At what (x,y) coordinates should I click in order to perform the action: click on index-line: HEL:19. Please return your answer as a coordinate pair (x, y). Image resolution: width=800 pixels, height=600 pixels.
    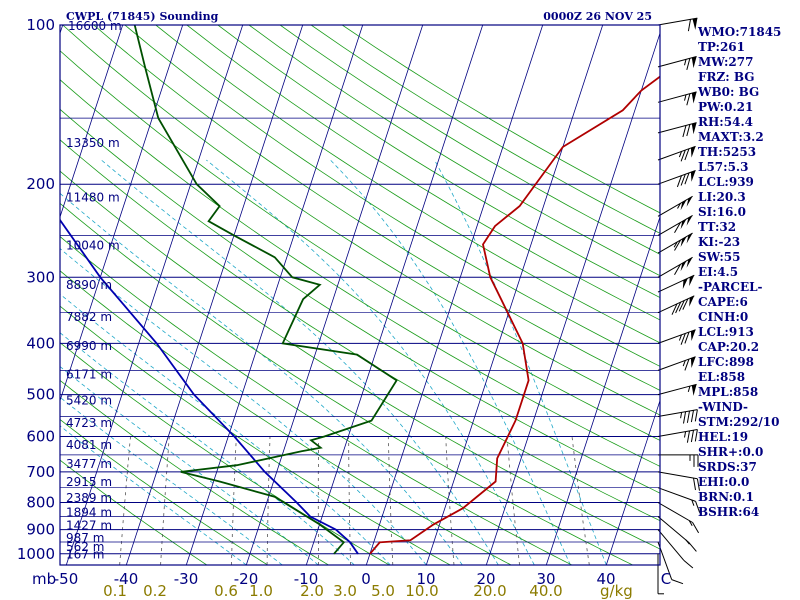
    Looking at the image, I should click on (723, 437).